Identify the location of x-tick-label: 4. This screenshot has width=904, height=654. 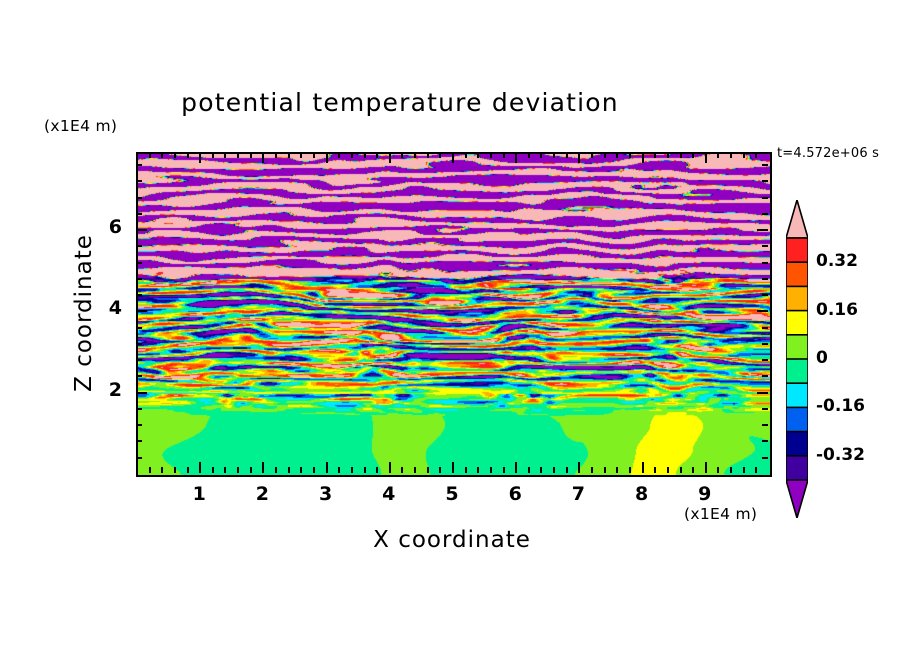
(389, 494).